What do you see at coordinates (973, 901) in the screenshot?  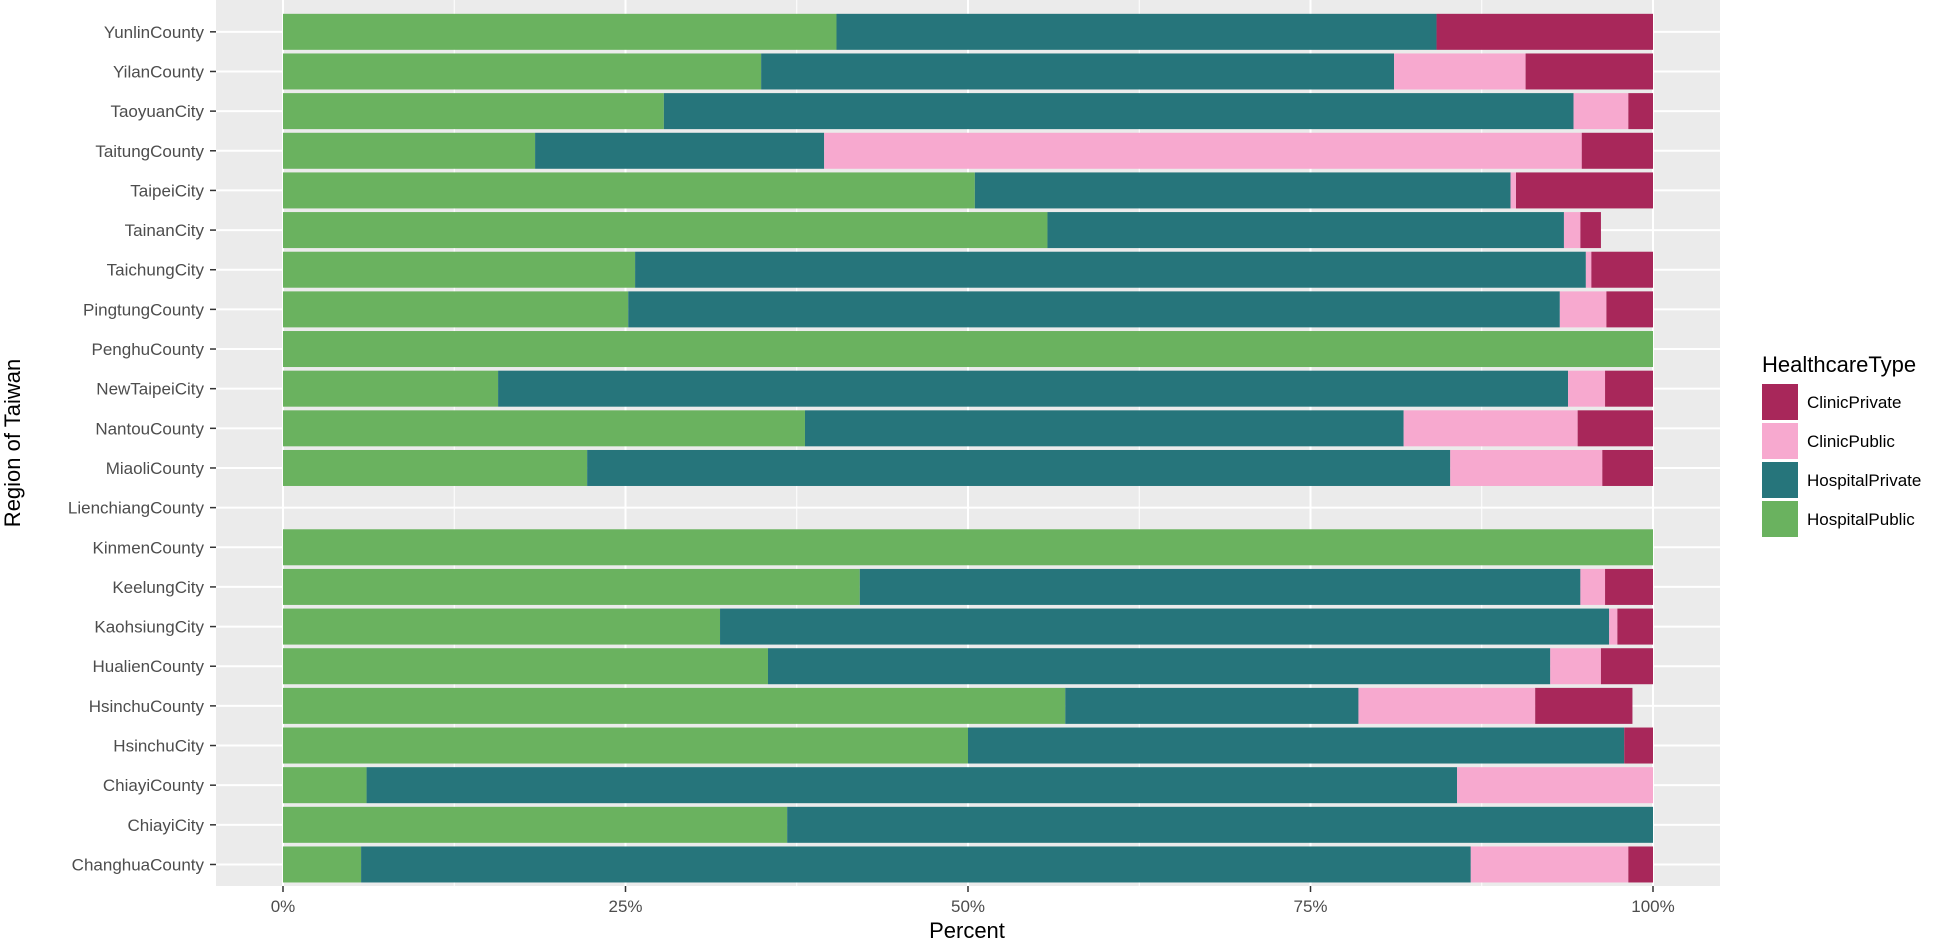 I see `x-axis-ticks: 0% 25% 50% 75% 100%` at bounding box center [973, 901].